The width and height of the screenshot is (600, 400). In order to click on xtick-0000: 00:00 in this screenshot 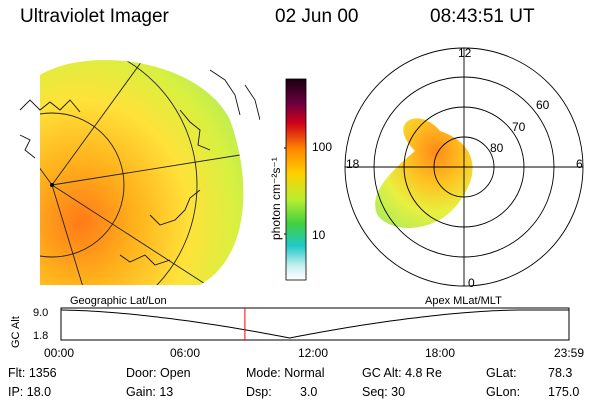, I will do `click(59, 353)`.